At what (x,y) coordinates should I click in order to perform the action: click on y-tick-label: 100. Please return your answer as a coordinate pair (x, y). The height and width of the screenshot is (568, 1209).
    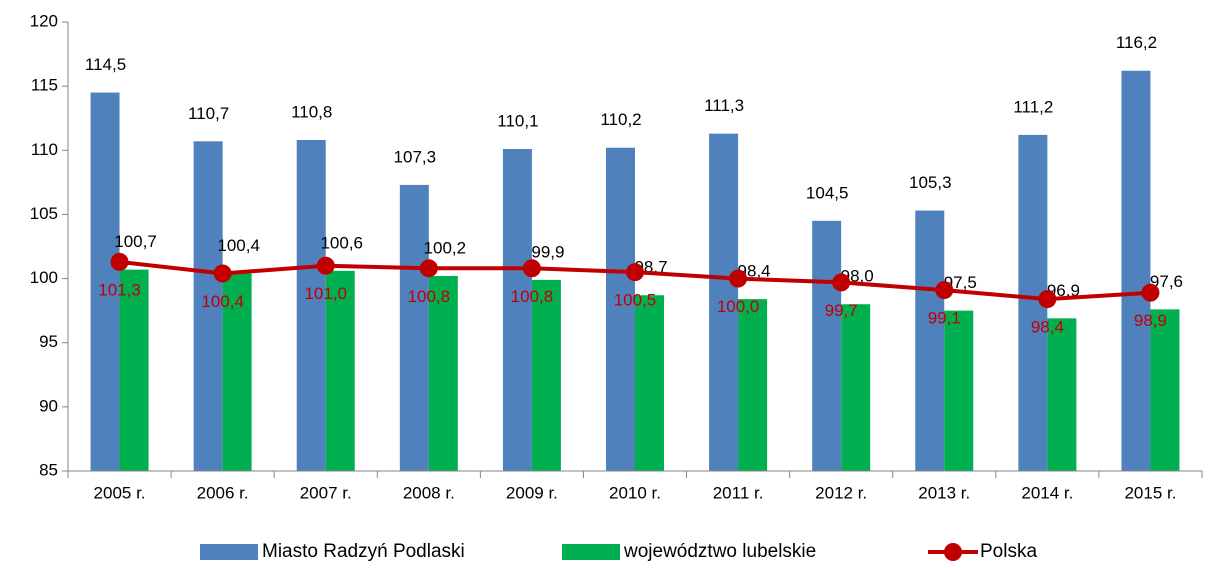
    Looking at the image, I should click on (44, 277).